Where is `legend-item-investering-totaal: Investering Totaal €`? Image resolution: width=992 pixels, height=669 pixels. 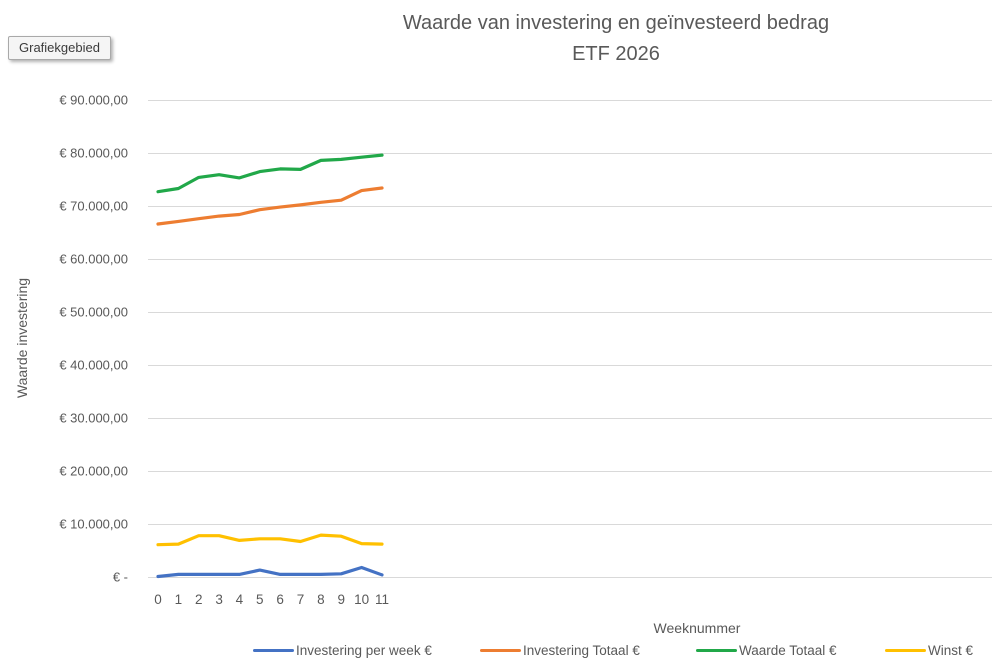 legend-item-investering-totaal: Investering Totaal € is located at coordinates (560, 650).